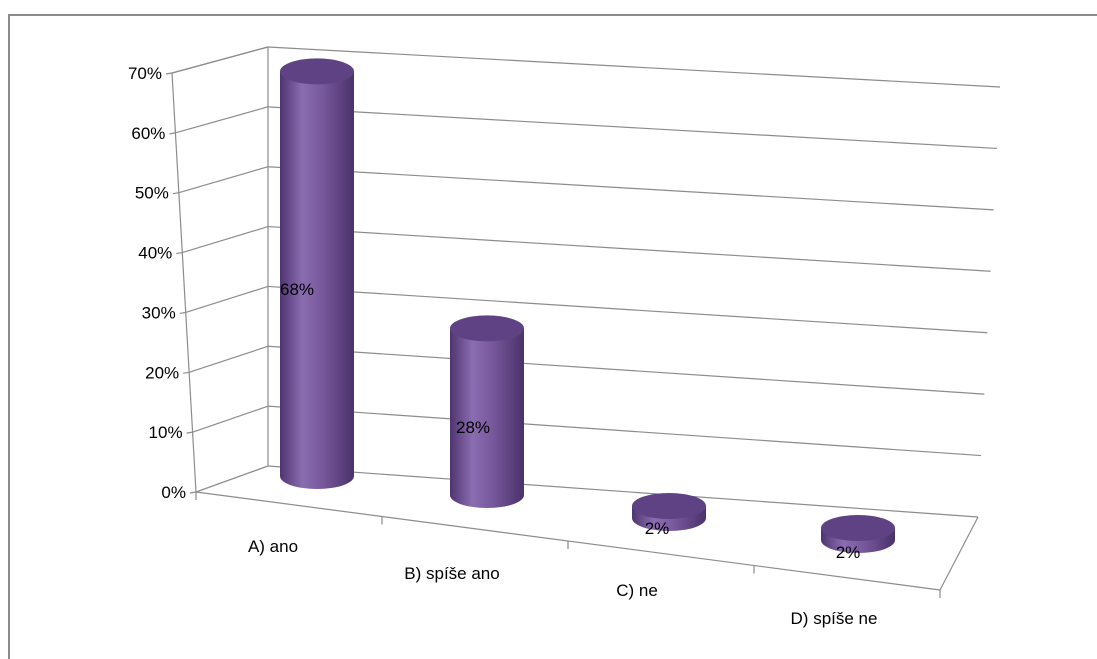 The height and width of the screenshot is (659, 1097). I want to click on y-tick-label: 60%, so click(148, 133).